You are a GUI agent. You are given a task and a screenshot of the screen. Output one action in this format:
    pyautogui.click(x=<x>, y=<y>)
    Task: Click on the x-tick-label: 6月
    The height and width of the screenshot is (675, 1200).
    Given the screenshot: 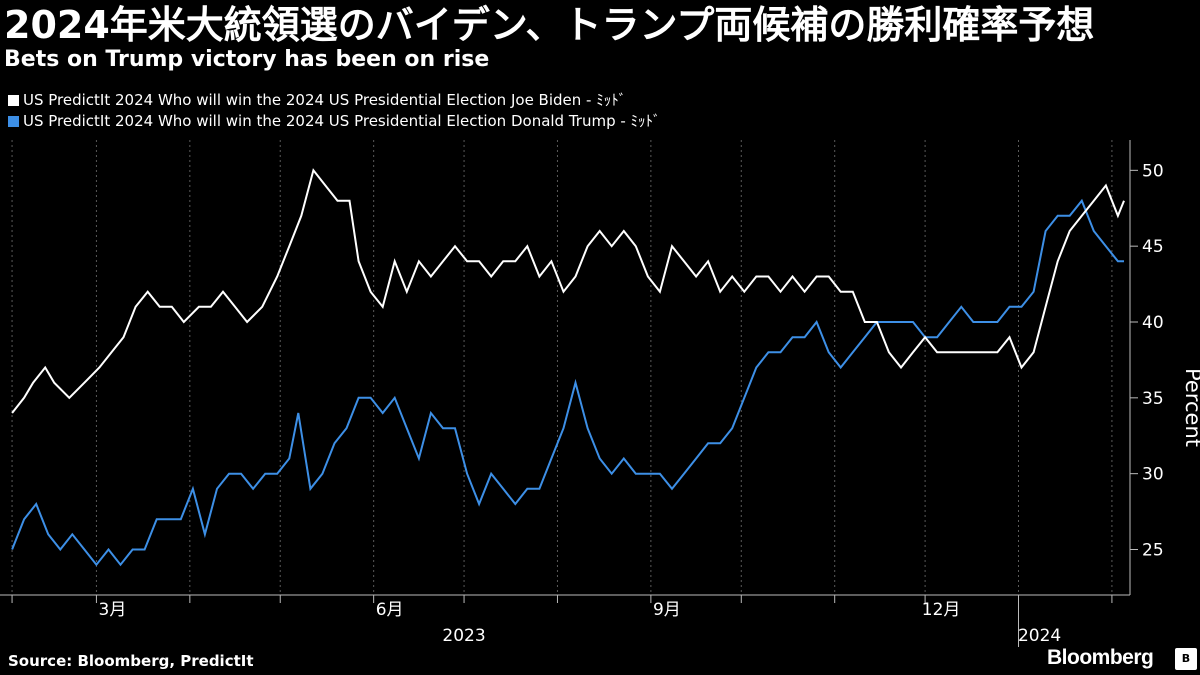 What is the action you would take?
    pyautogui.click(x=390, y=610)
    